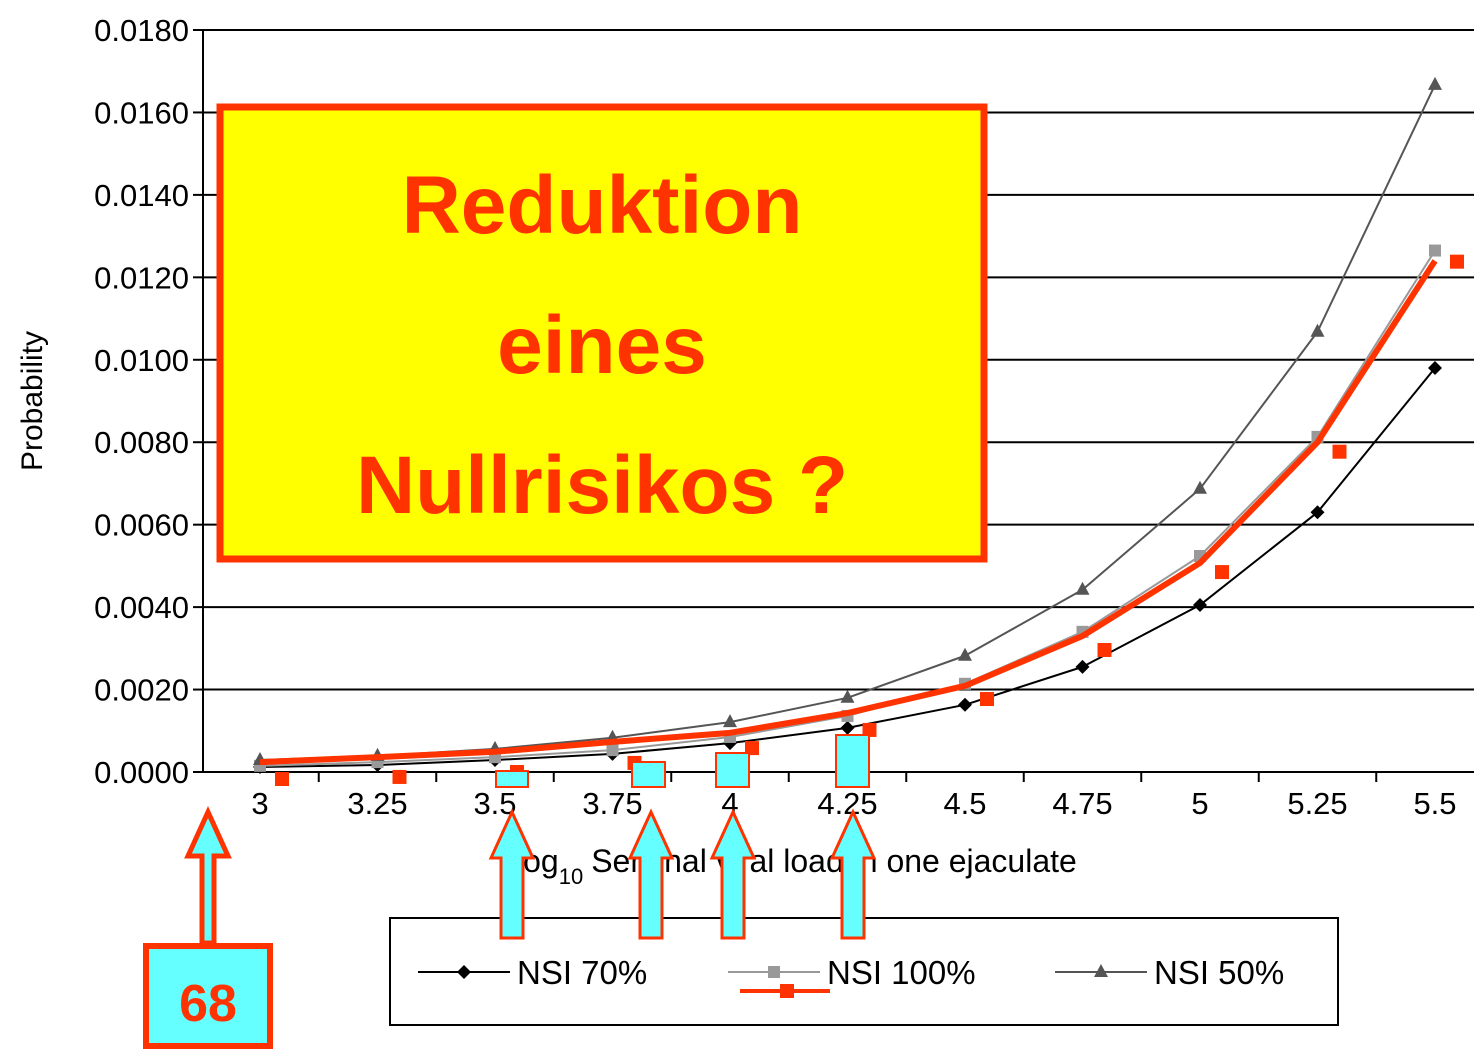 The width and height of the screenshot is (1474, 1052). I want to click on x-tick-label: 4.75, so click(1082, 803).